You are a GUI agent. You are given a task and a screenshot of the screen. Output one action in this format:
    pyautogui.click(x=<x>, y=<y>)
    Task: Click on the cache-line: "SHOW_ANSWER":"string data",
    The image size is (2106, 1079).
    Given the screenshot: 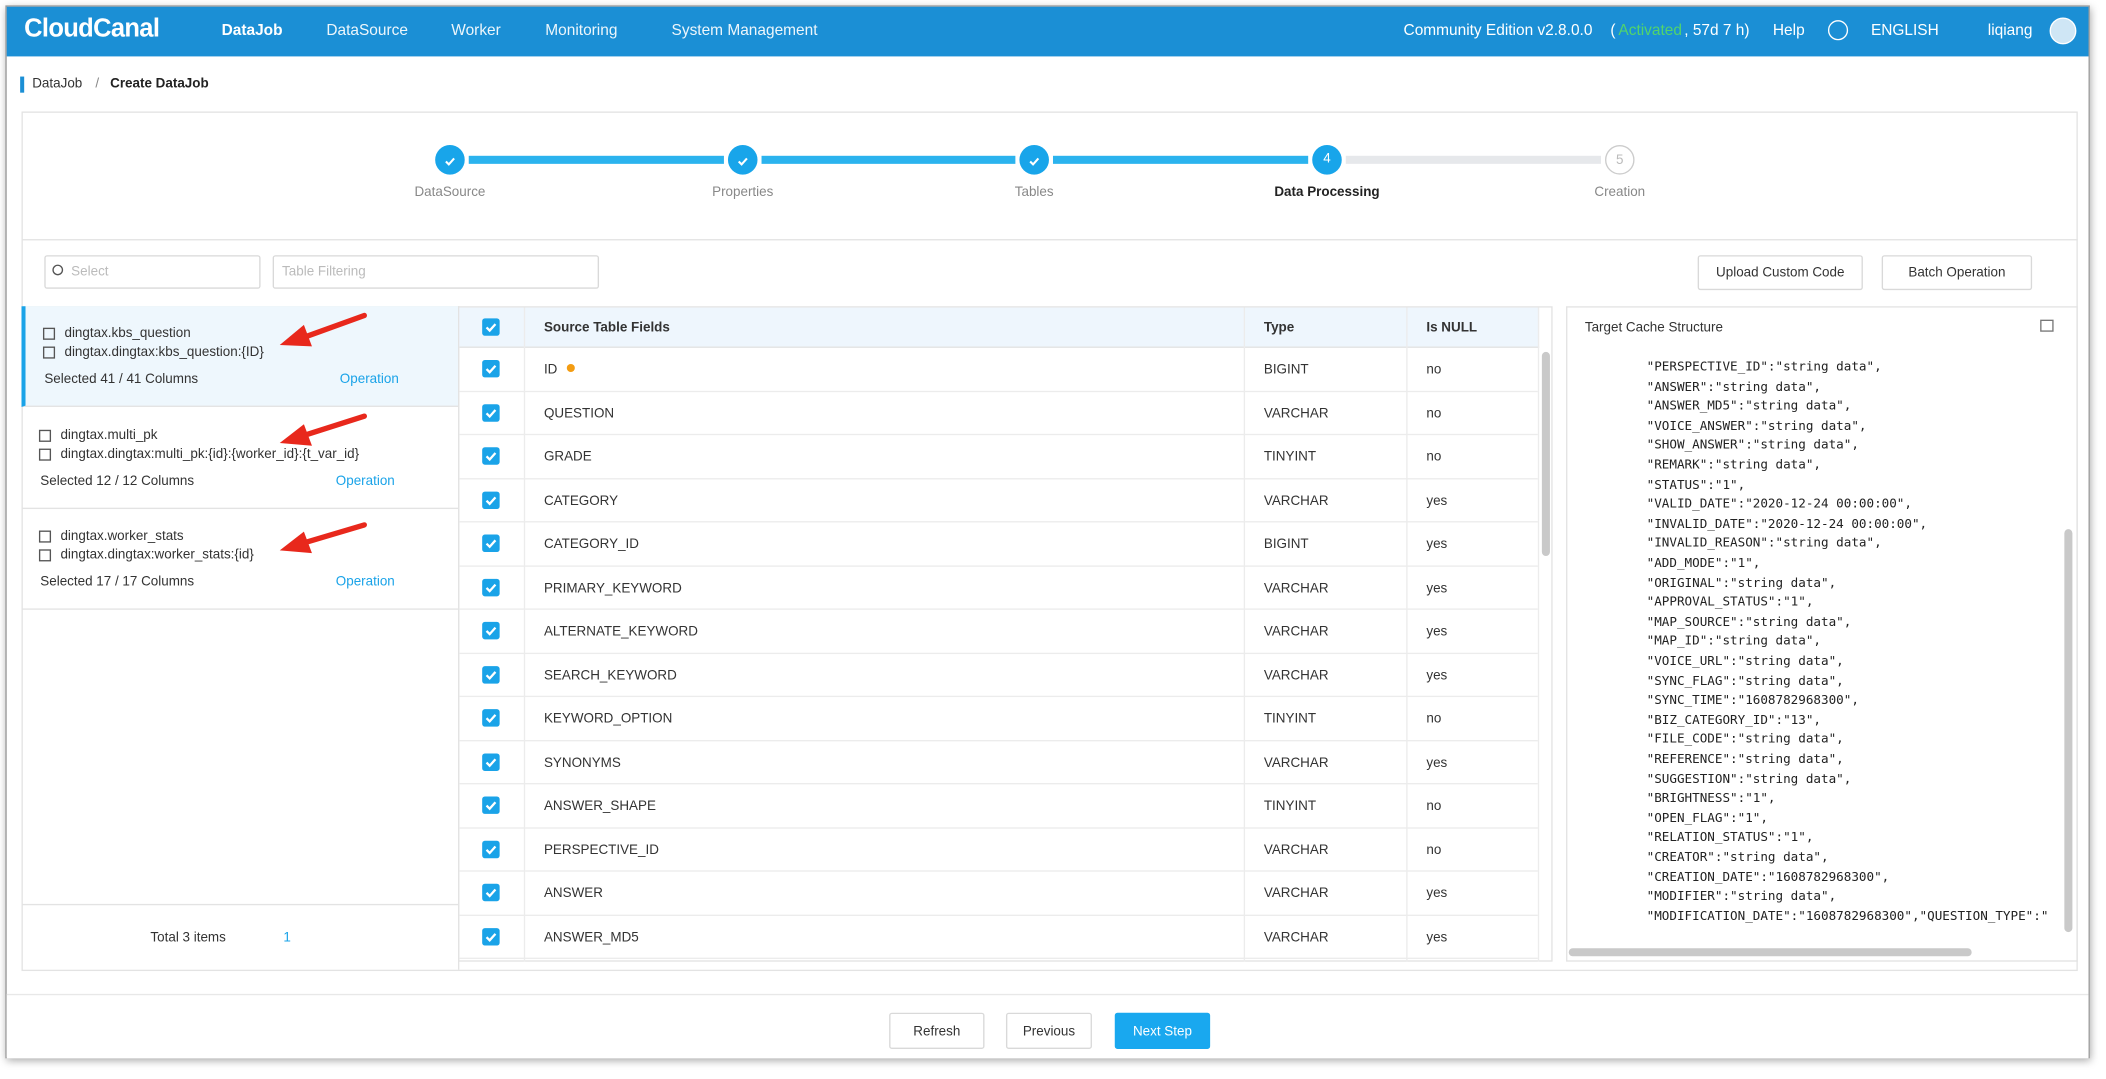 What is the action you would take?
    pyautogui.click(x=1752, y=446)
    